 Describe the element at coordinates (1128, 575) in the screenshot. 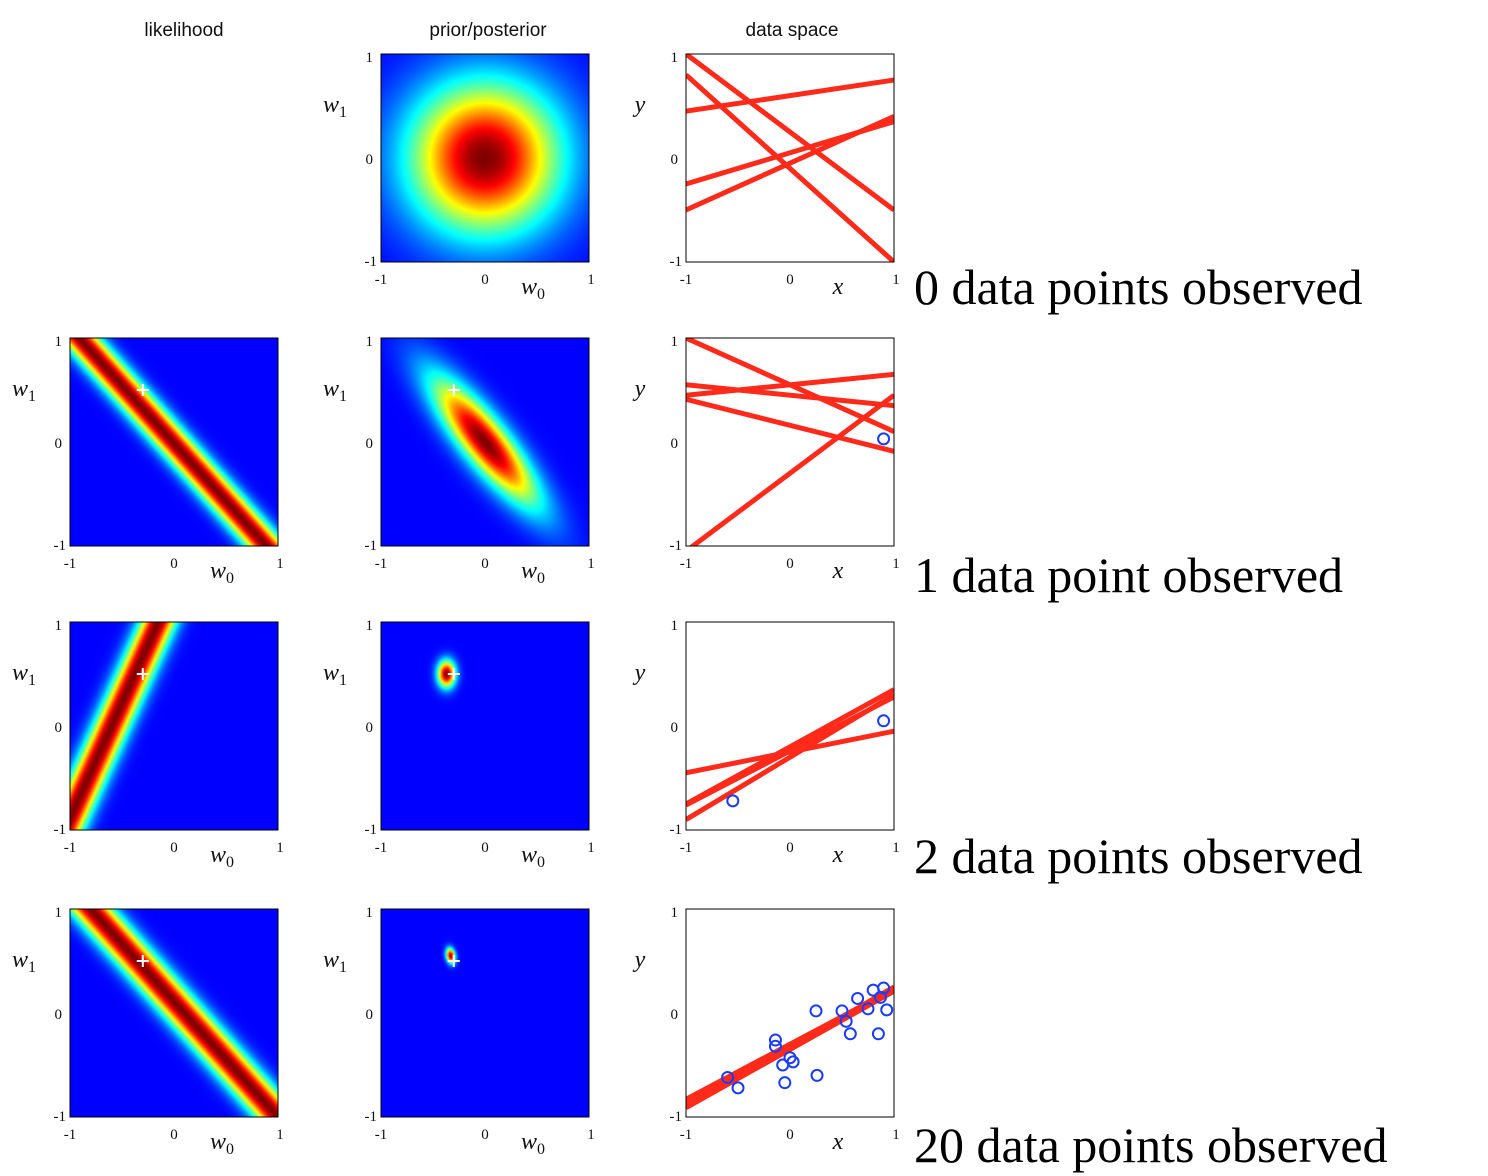

I see `row-caption: 1 data point observed` at that location.